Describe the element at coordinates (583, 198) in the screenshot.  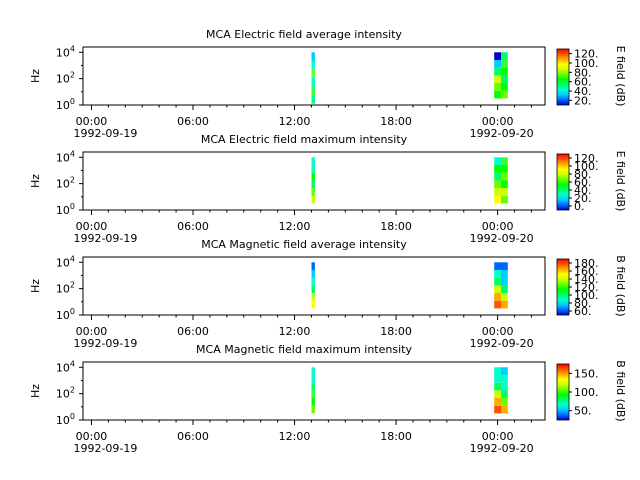
I see `colorbar-tick-label: 20.` at that location.